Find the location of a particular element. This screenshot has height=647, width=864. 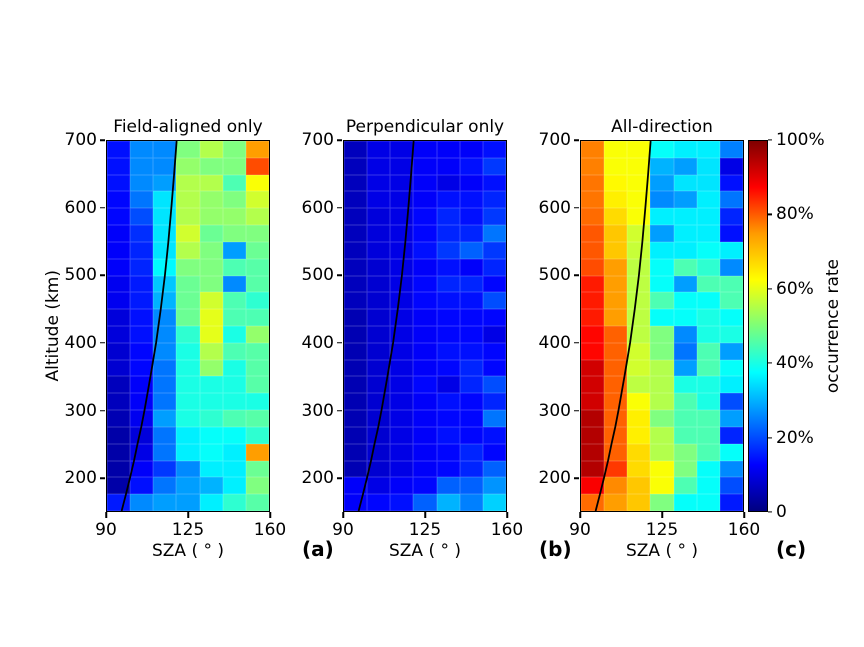

colorbar-tick-label: 80% is located at coordinates (795, 214).